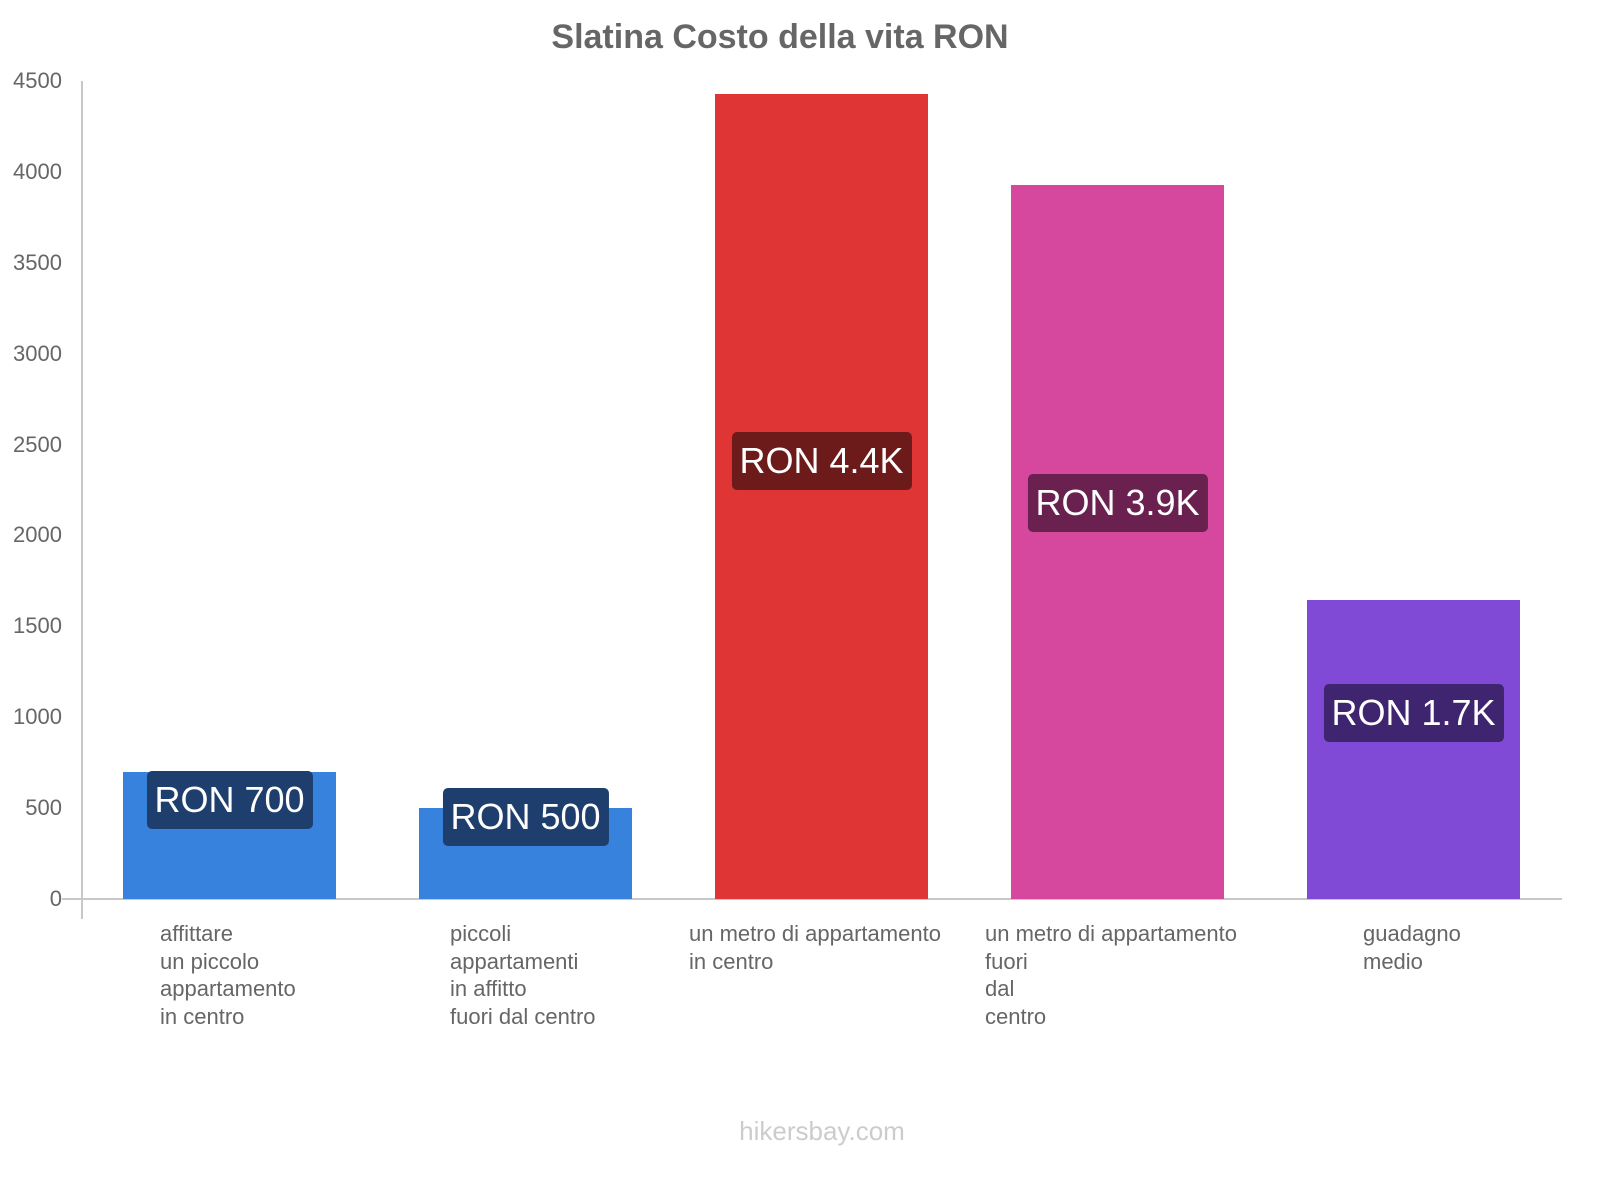  I want to click on y-tick-label: 1500, so click(37, 626).